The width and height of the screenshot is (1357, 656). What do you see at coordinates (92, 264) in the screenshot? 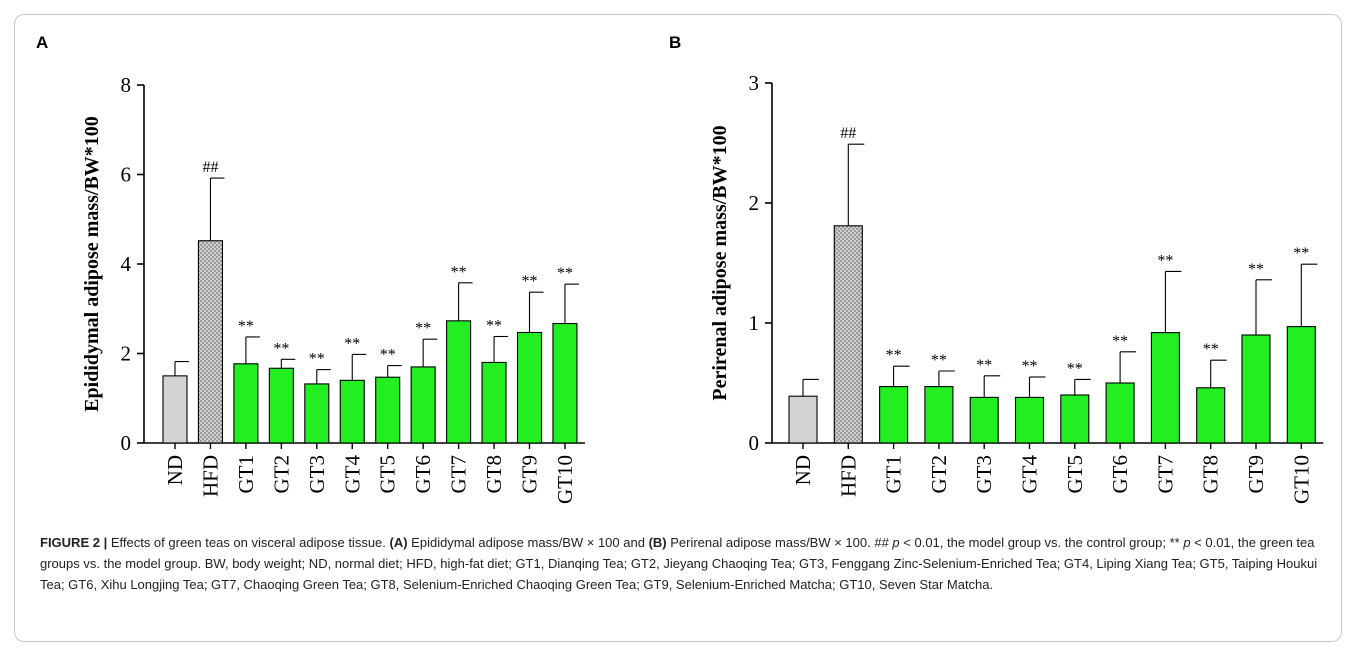
I see `y-axis-title: Epididymal adipose mass/BW*100` at bounding box center [92, 264].